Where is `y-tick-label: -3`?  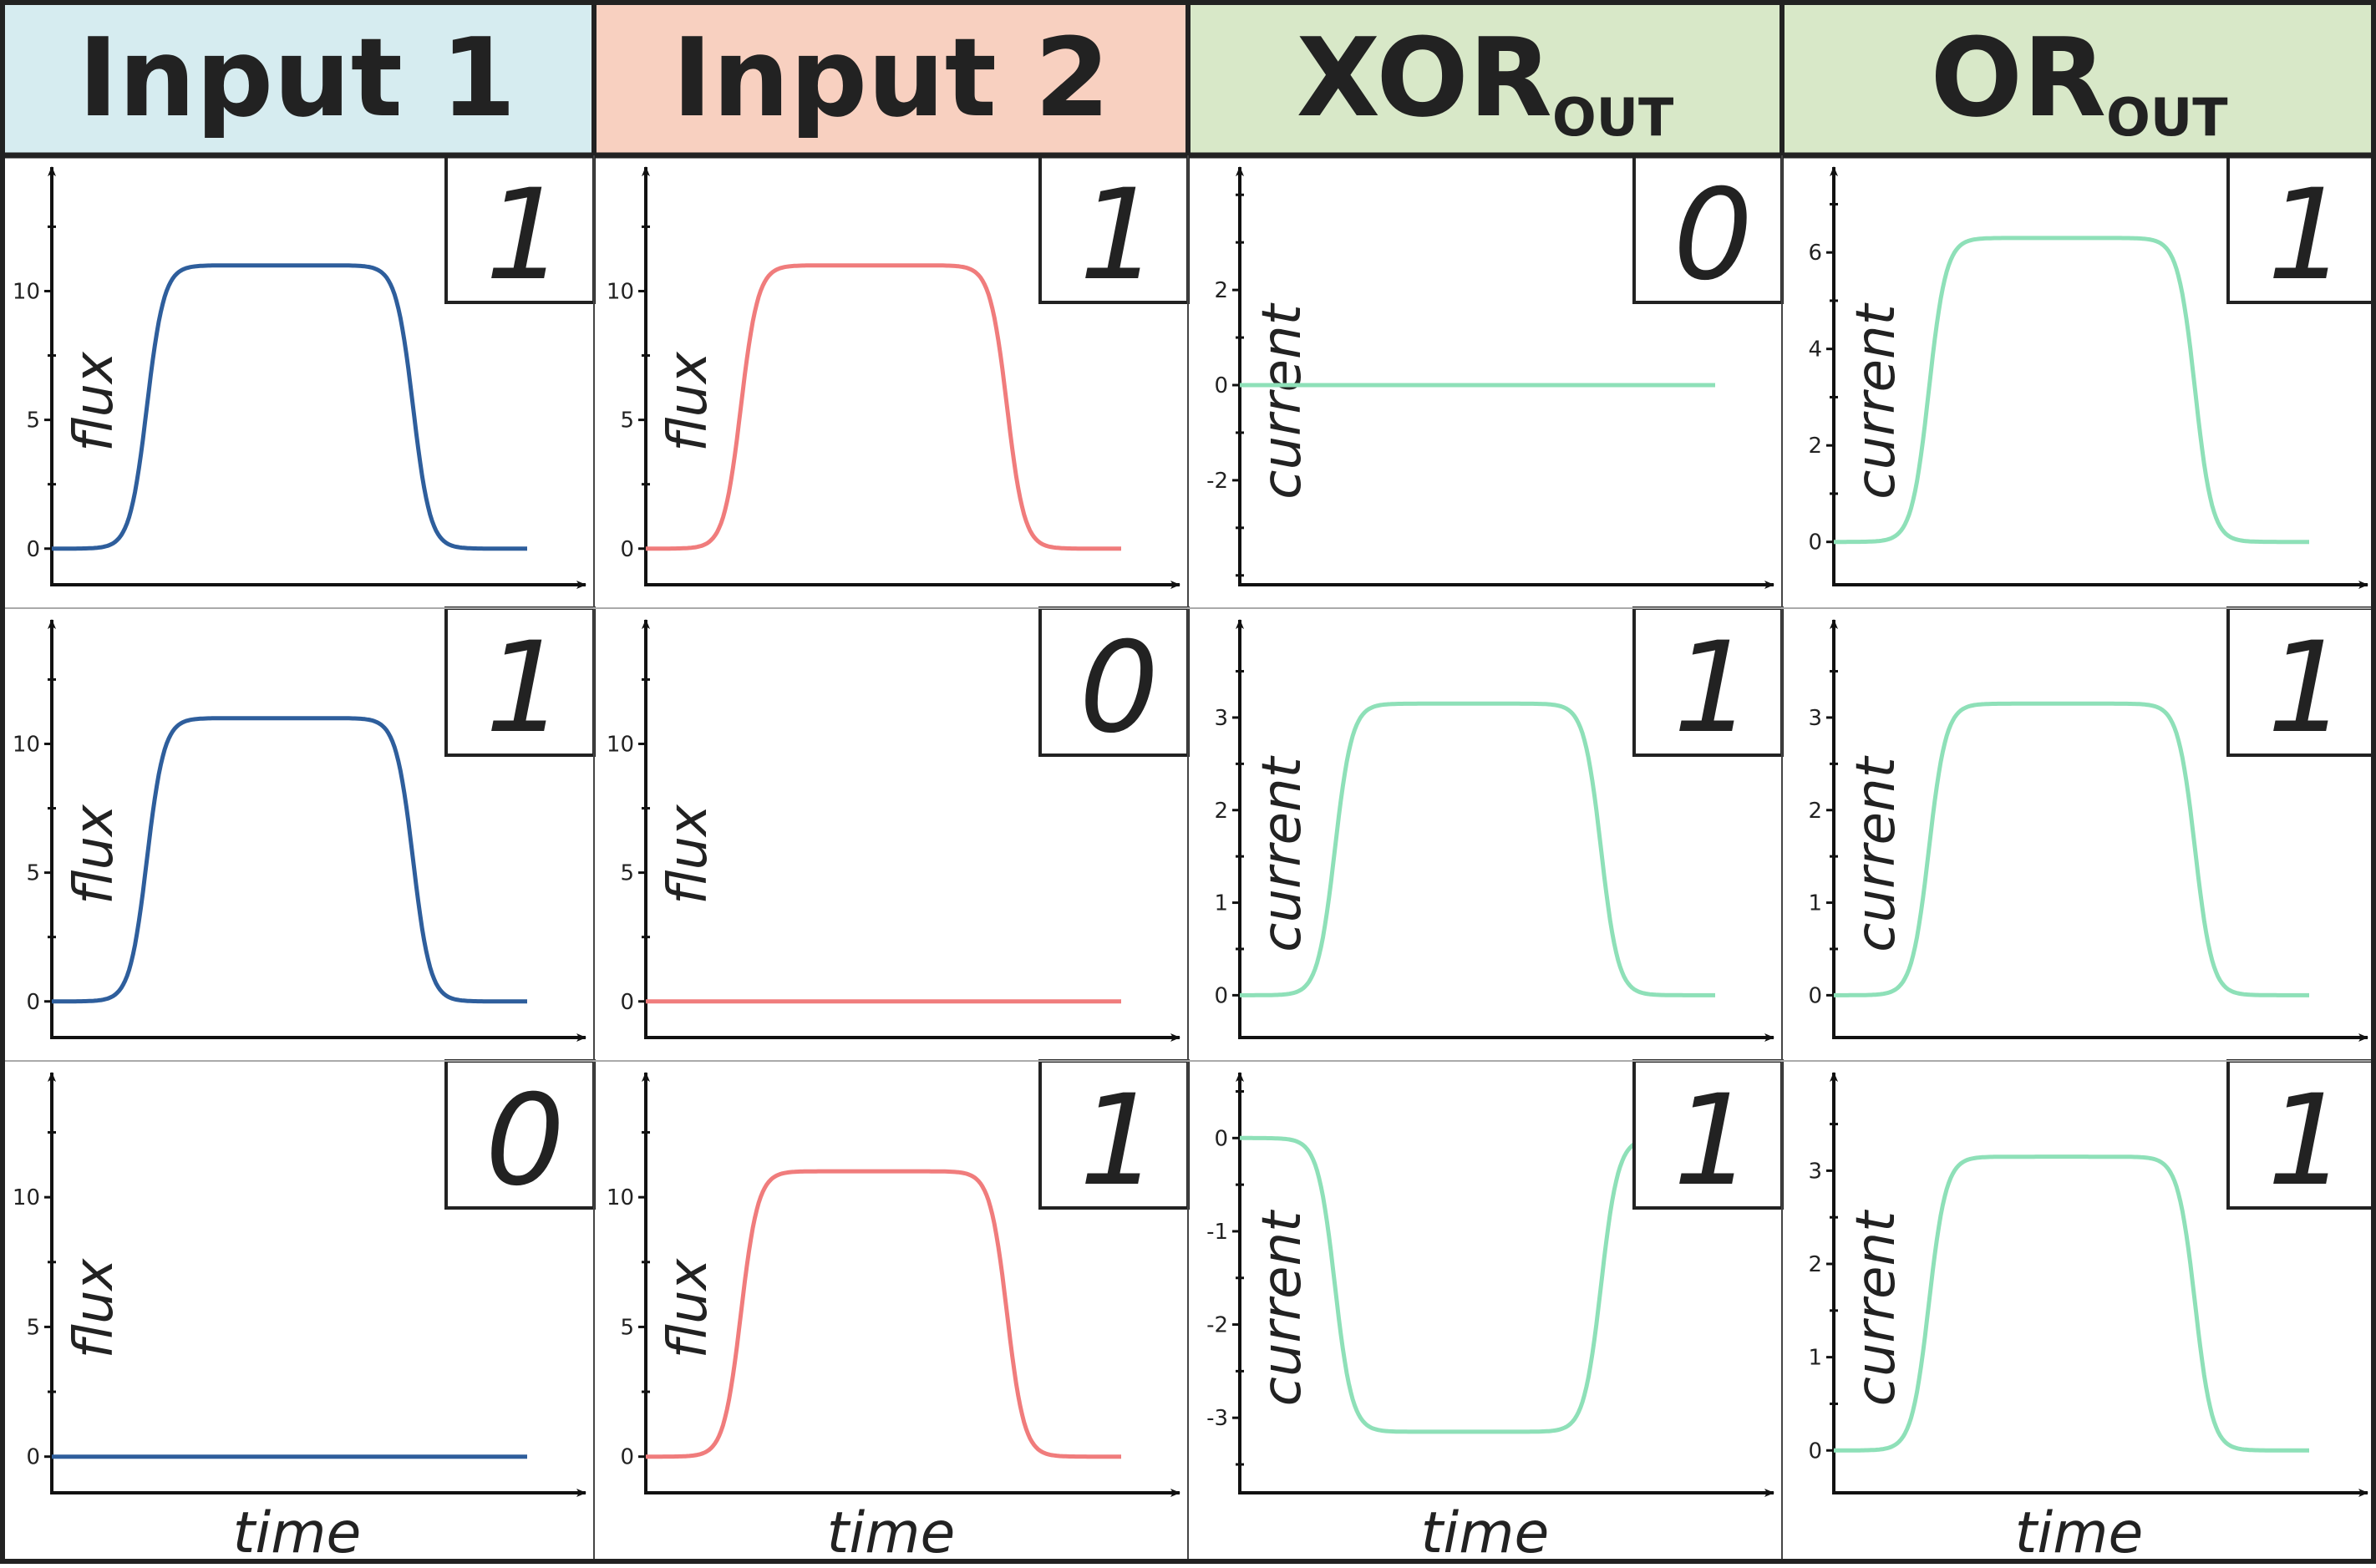
y-tick-label: -3 is located at coordinates (1217, 1418).